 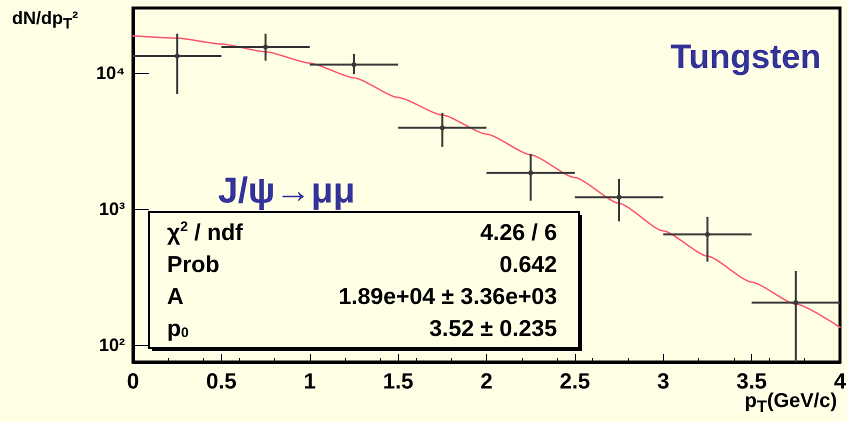 I want to click on annotation: 3.52 ± 0.235, so click(x=493, y=328).